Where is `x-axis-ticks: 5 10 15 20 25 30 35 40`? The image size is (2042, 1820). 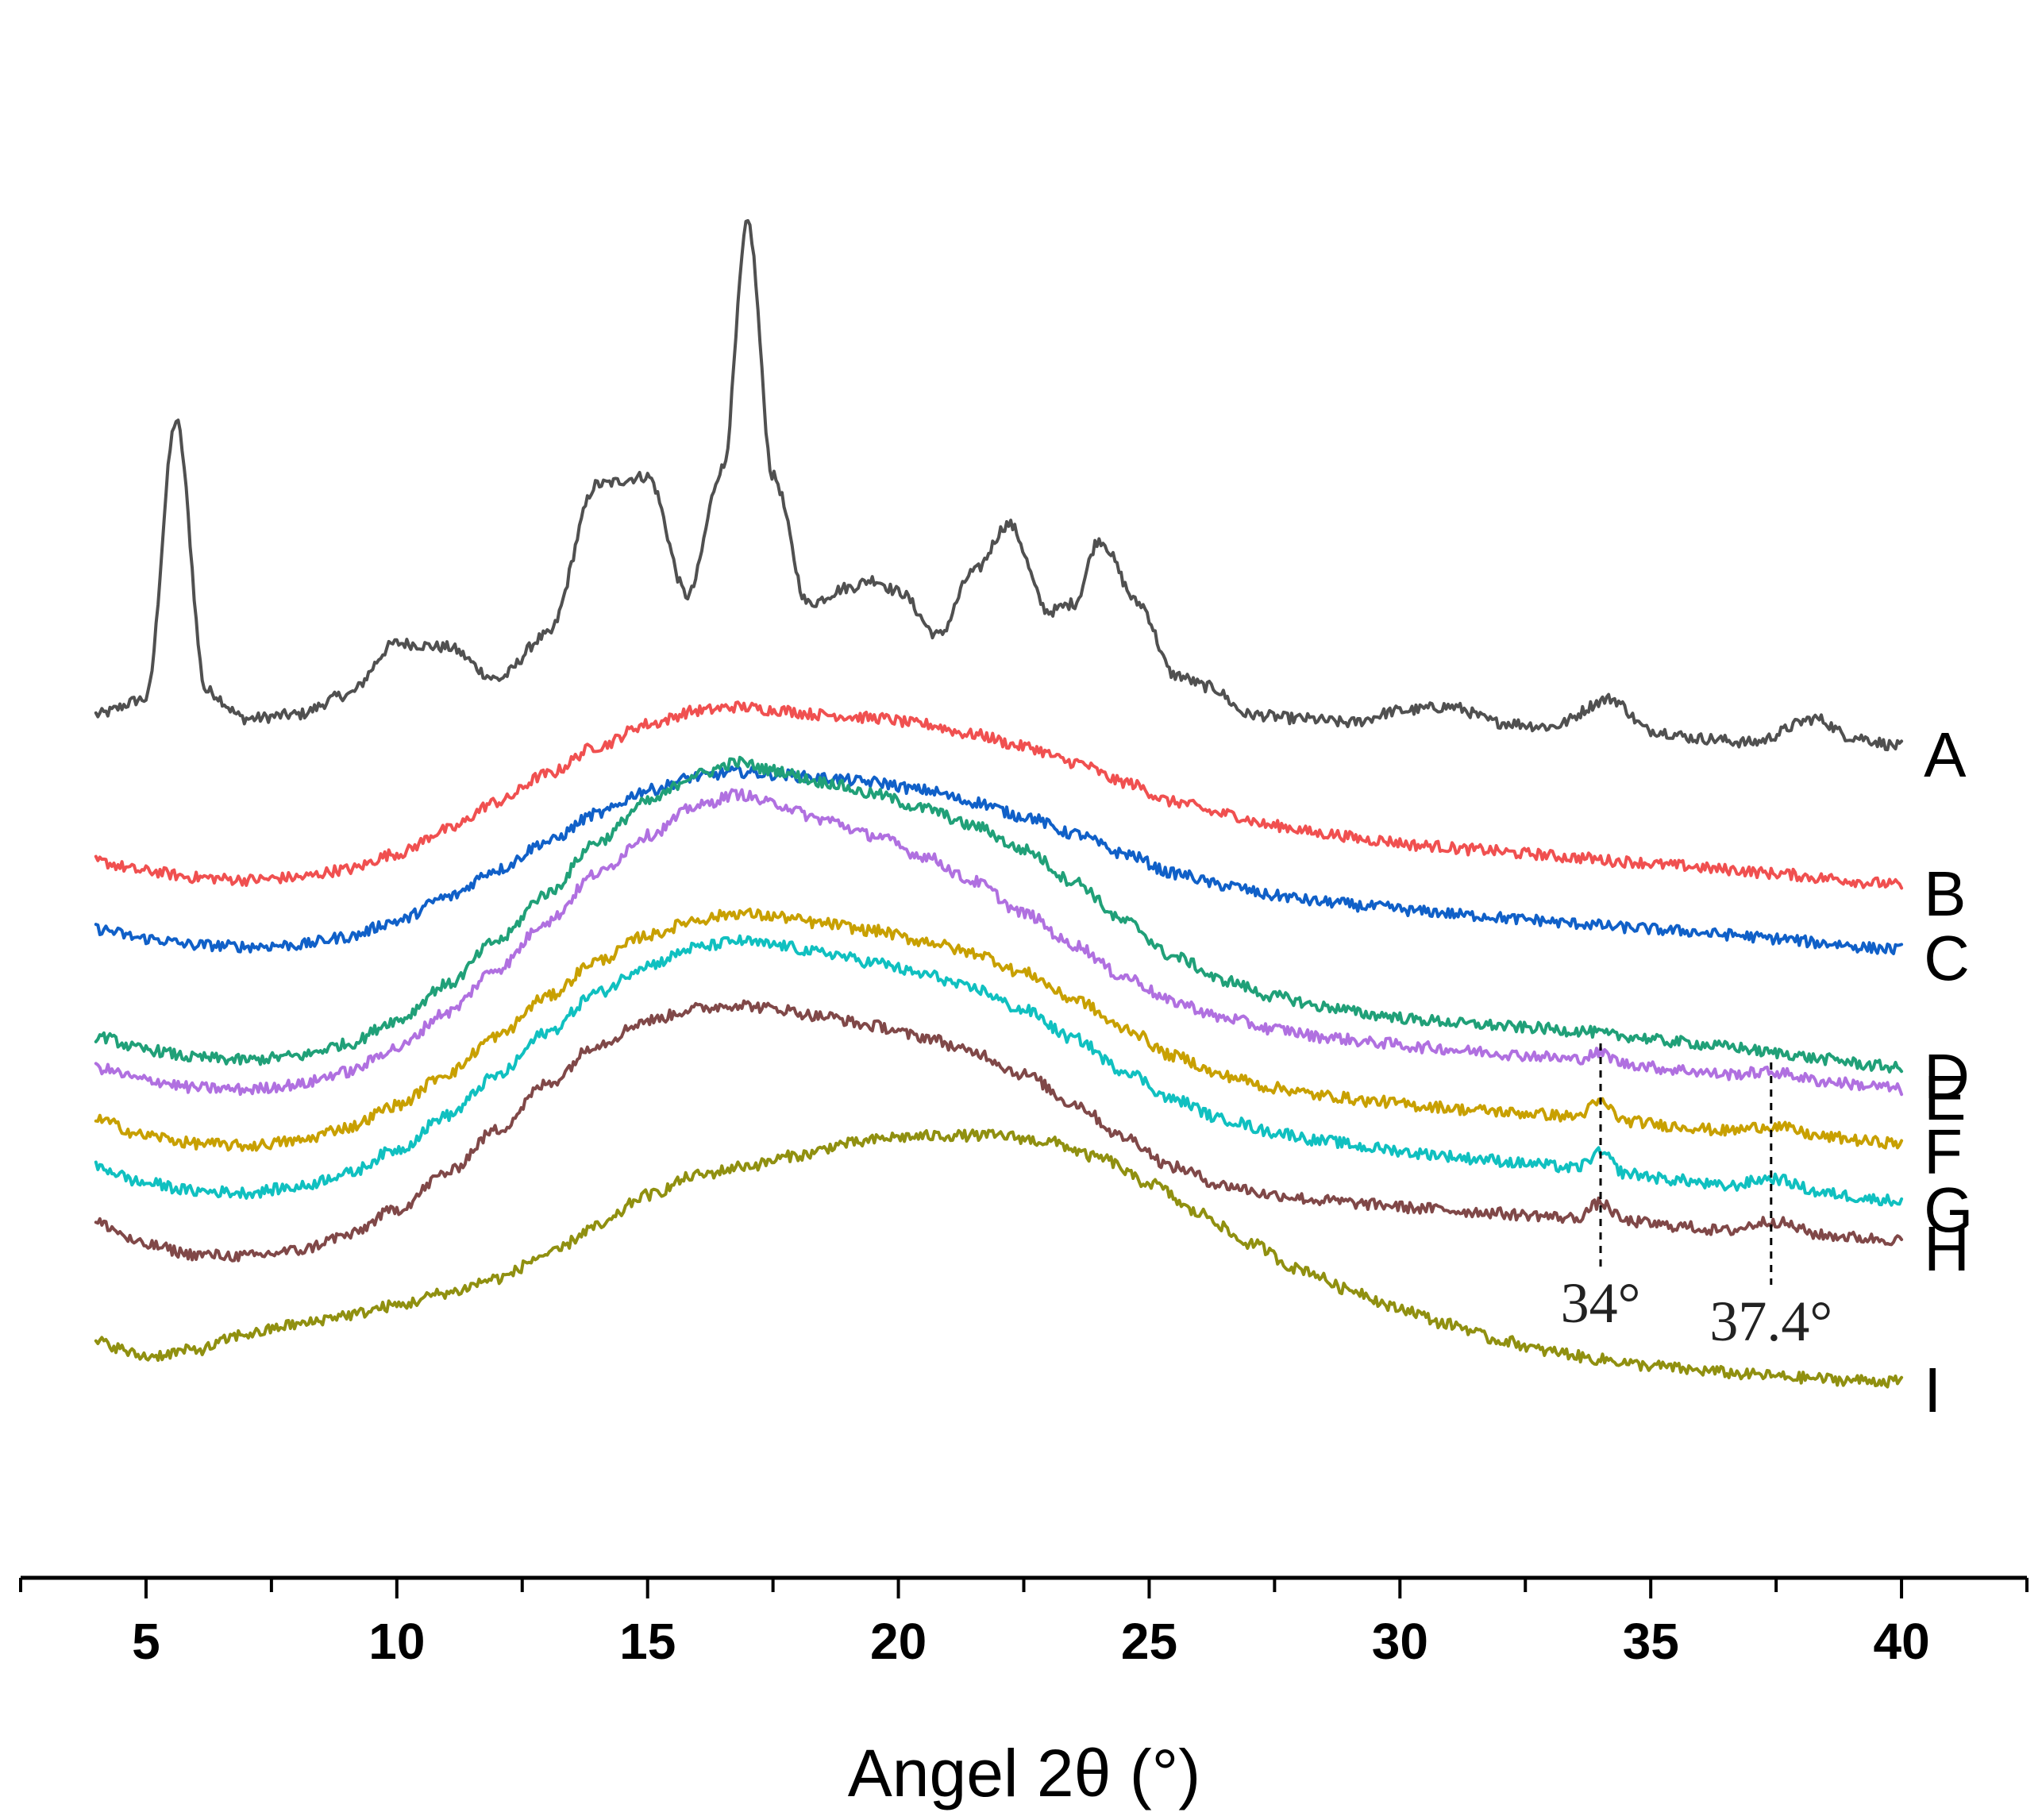
x-axis-ticks: 5 10 15 20 25 30 35 40 is located at coordinates (1024, 1624).